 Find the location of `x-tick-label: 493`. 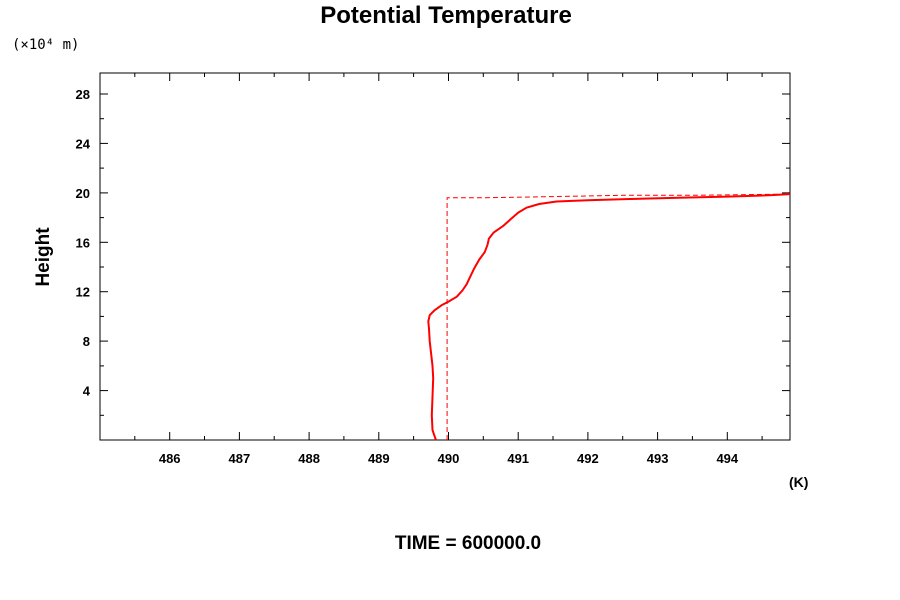

x-tick-label: 493 is located at coordinates (658, 458).